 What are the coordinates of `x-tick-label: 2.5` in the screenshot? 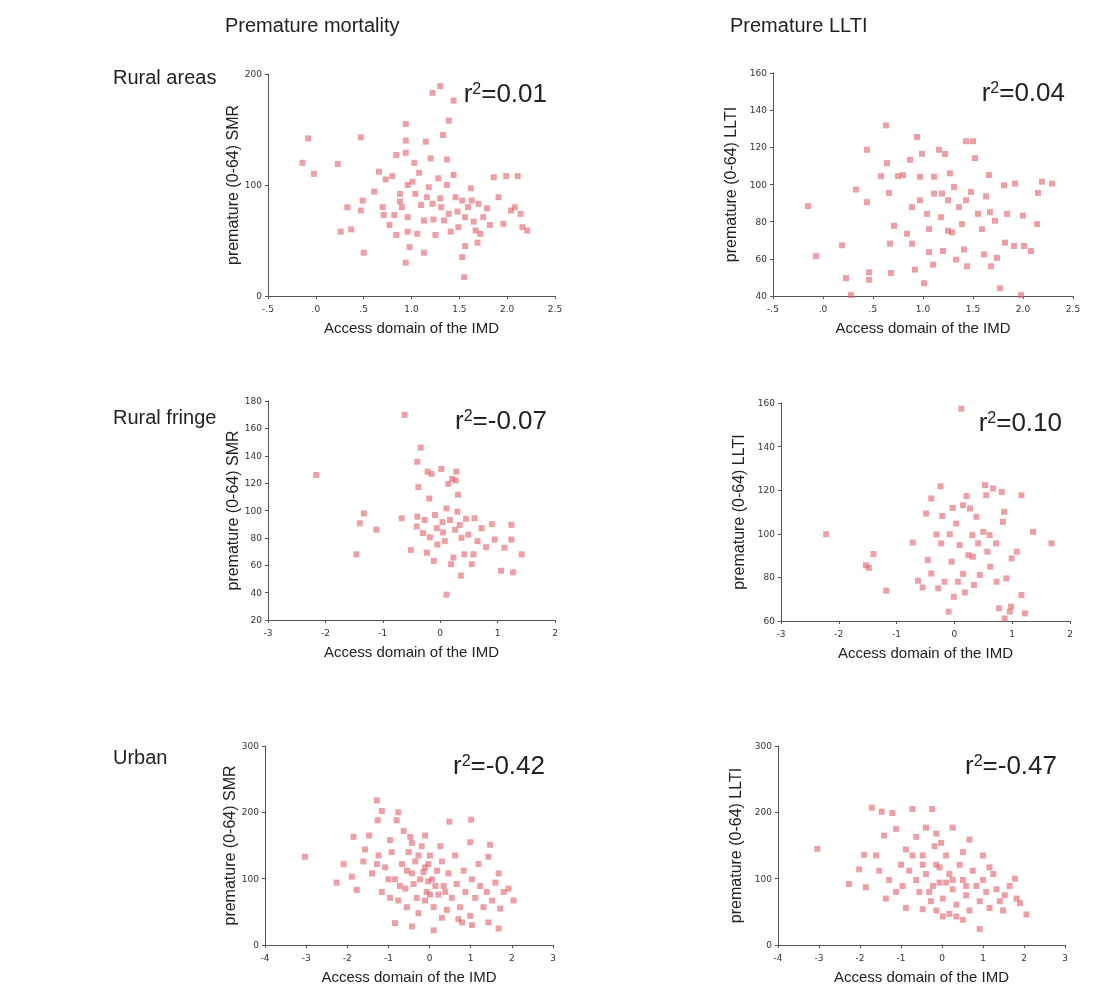 It's located at (555, 308).